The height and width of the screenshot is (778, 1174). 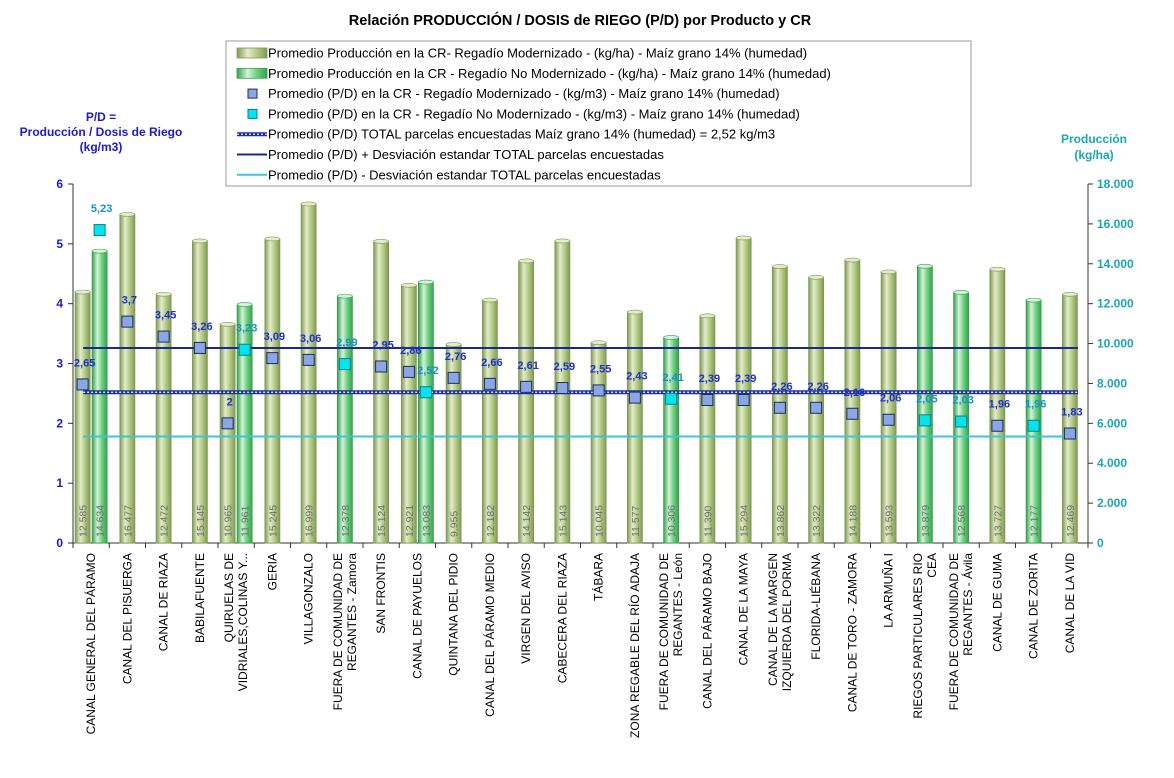 I want to click on bar-modernizado-value: 15.124, so click(x=382, y=521).